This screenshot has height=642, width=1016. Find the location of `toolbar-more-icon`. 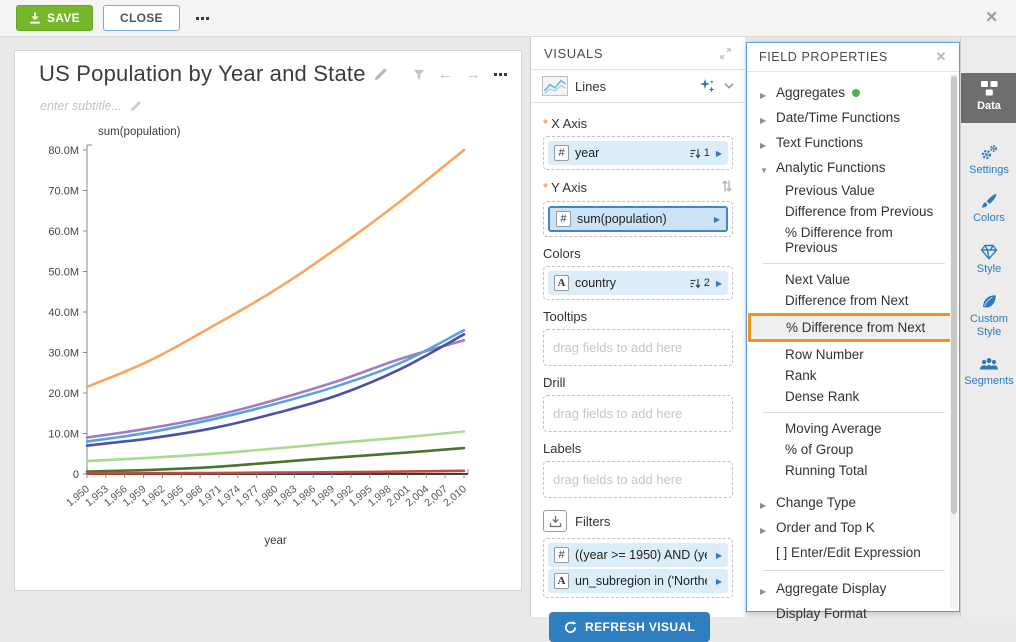

toolbar-more-icon is located at coordinates (202, 18).